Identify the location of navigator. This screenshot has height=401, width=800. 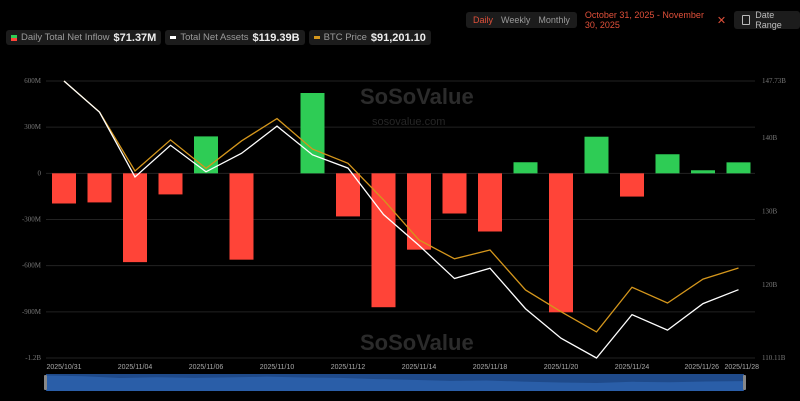
(395, 382).